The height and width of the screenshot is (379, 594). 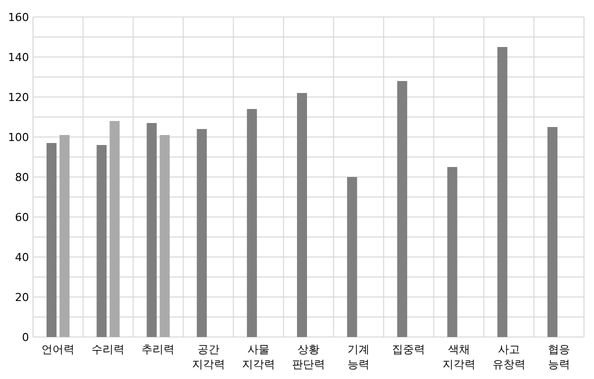 I want to click on y-tick-label: 60, so click(x=22, y=217).